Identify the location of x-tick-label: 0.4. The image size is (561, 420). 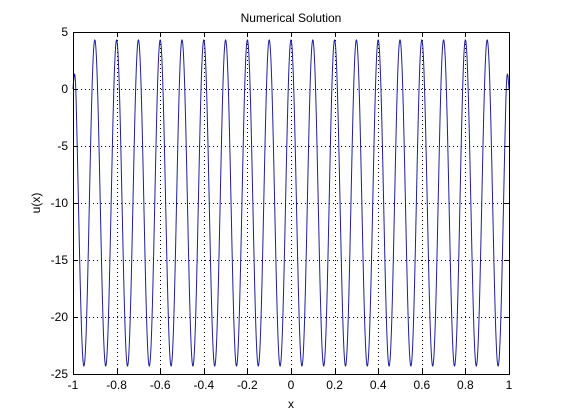
(378, 385).